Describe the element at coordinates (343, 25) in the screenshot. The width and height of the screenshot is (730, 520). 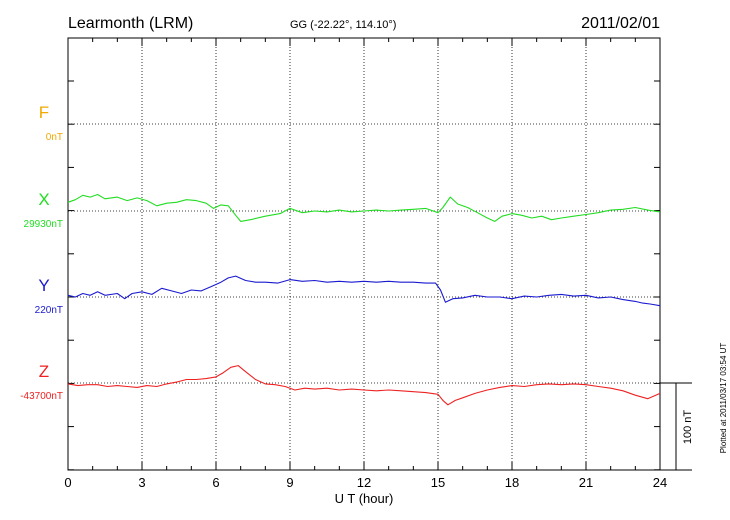
I see `coordinates-label: GG (-22.22°, 114.10°)` at that location.